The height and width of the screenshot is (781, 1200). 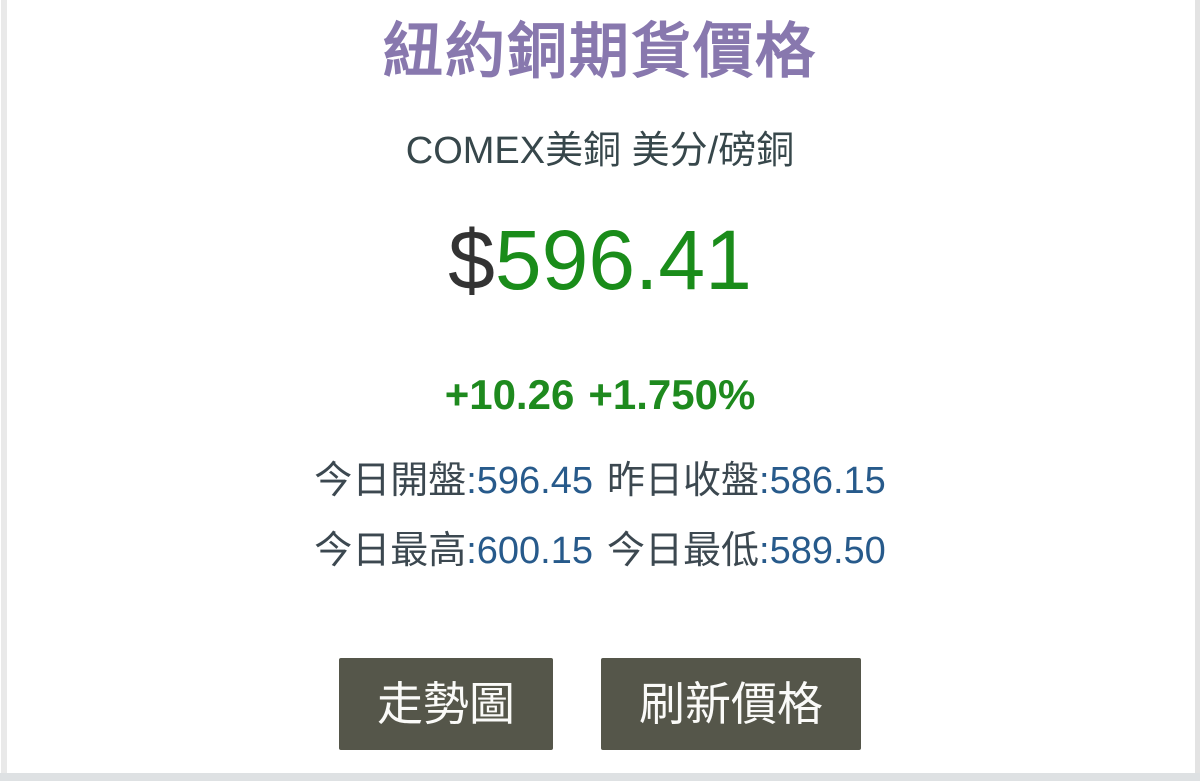 What do you see at coordinates (683, 481) in the screenshot?
I see `prev-close-label: 昨日收盤` at bounding box center [683, 481].